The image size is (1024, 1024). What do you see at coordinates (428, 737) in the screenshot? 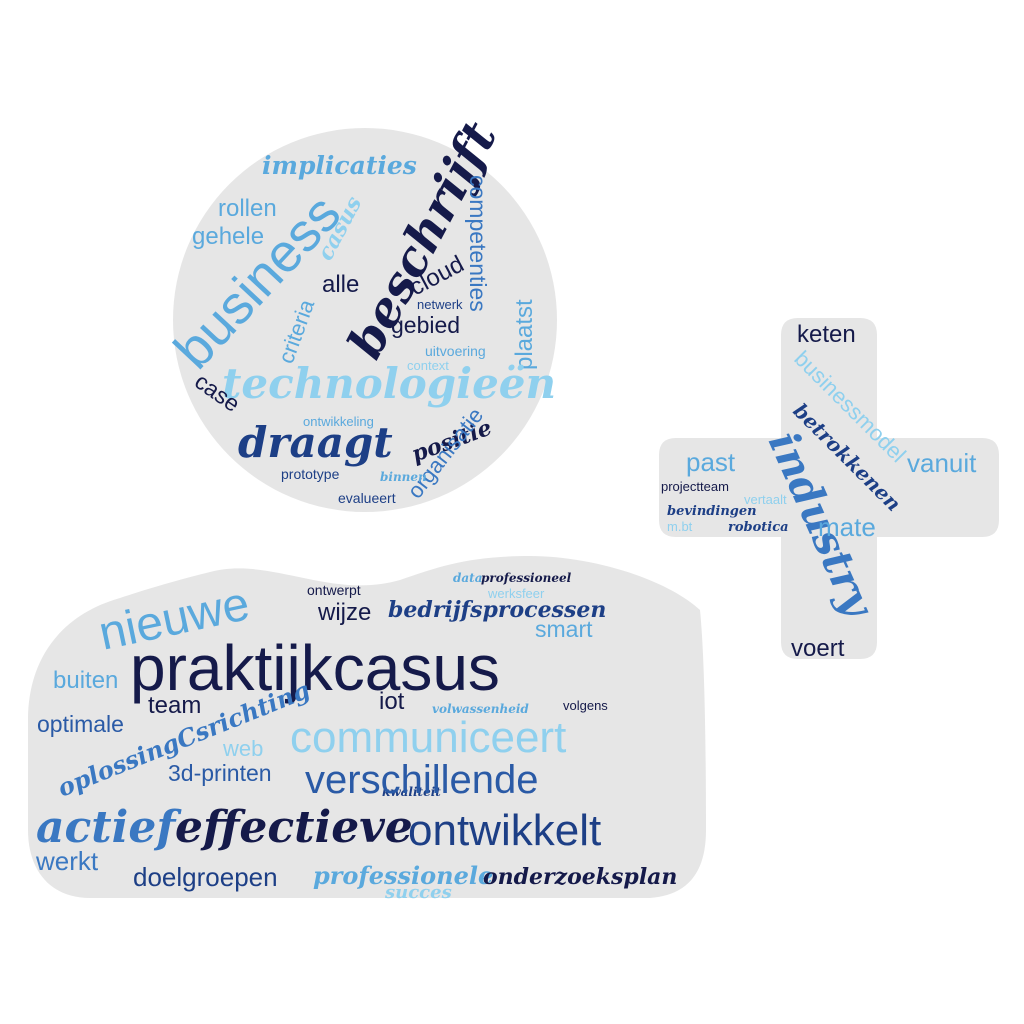
I see `word: communiceert` at bounding box center [428, 737].